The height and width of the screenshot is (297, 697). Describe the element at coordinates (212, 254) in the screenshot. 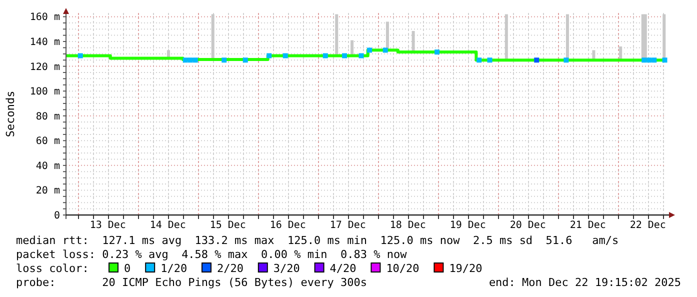

I see `text: packet loss: 0.23 % avg 4.58 % max 0.00 % min 0.83 % now` at that location.